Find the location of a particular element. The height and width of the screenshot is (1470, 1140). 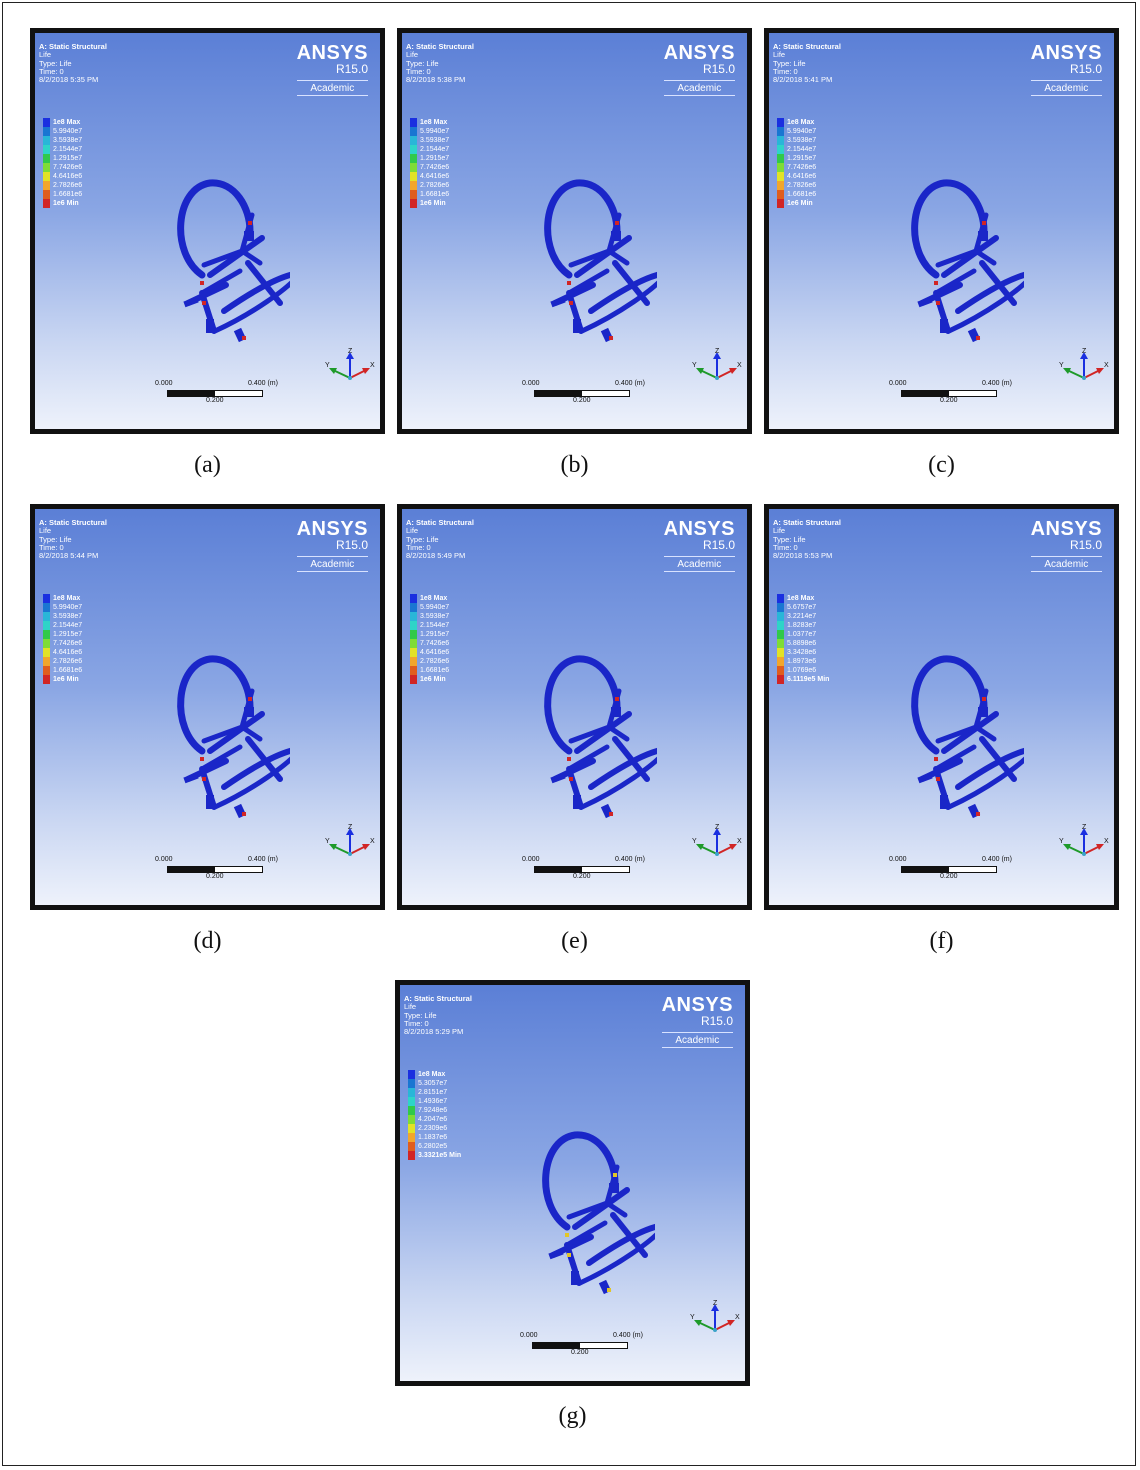

legend-value: 1.1837e6 is located at coordinates (433, 1137).